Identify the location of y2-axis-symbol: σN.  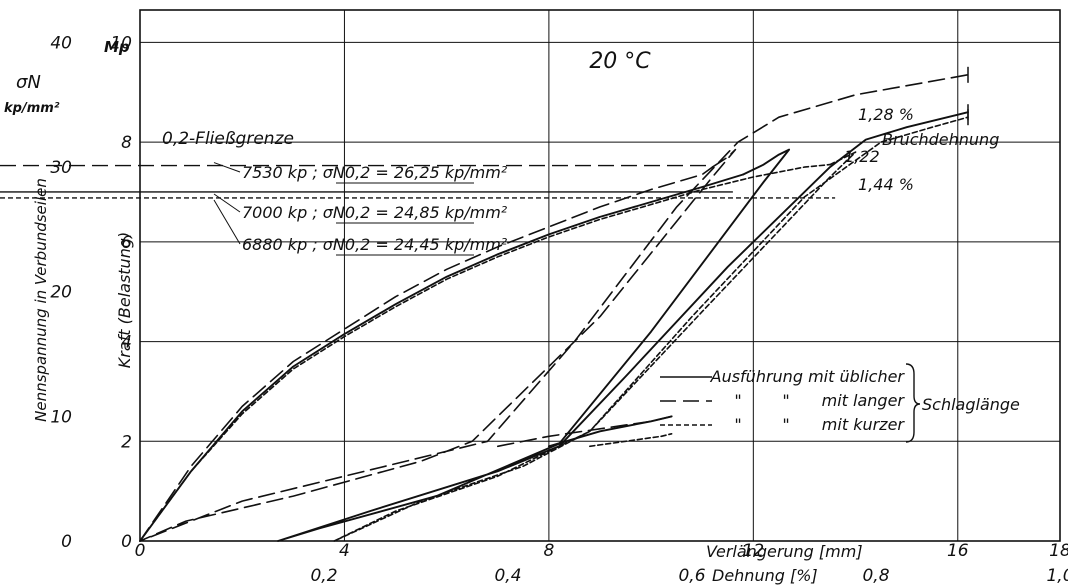
(28, 82).